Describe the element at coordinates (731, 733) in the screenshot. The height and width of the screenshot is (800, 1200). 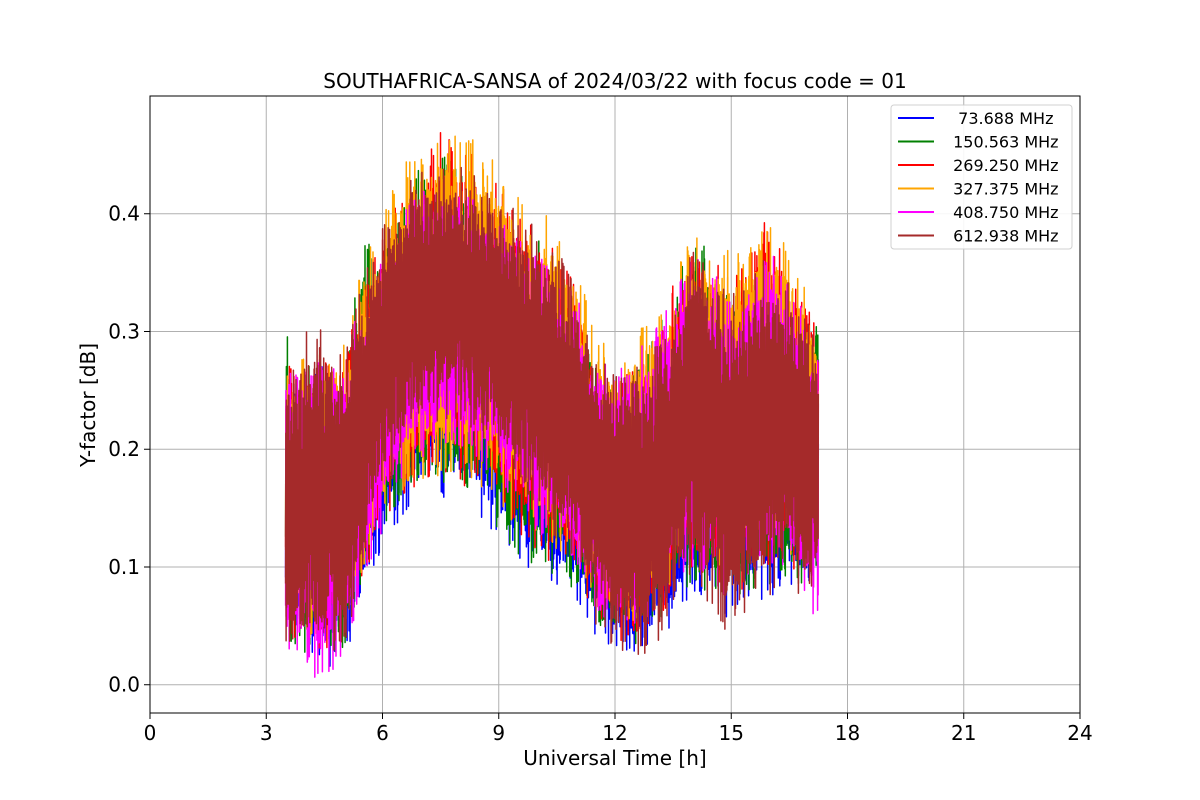
I see `x-tick-label: 15` at that location.